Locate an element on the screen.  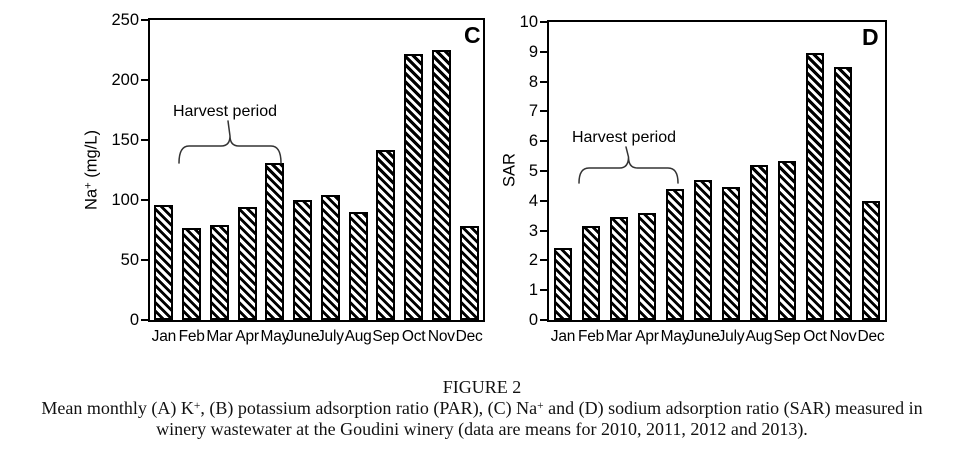
bar-oct-c is located at coordinates (414, 186).